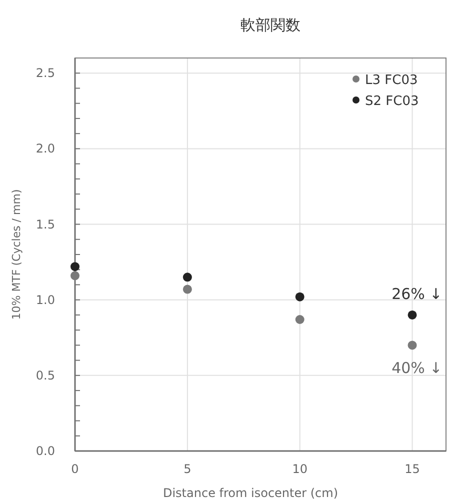  What do you see at coordinates (45, 299) in the screenshot?
I see `y-tick-label: 1.0` at bounding box center [45, 299].